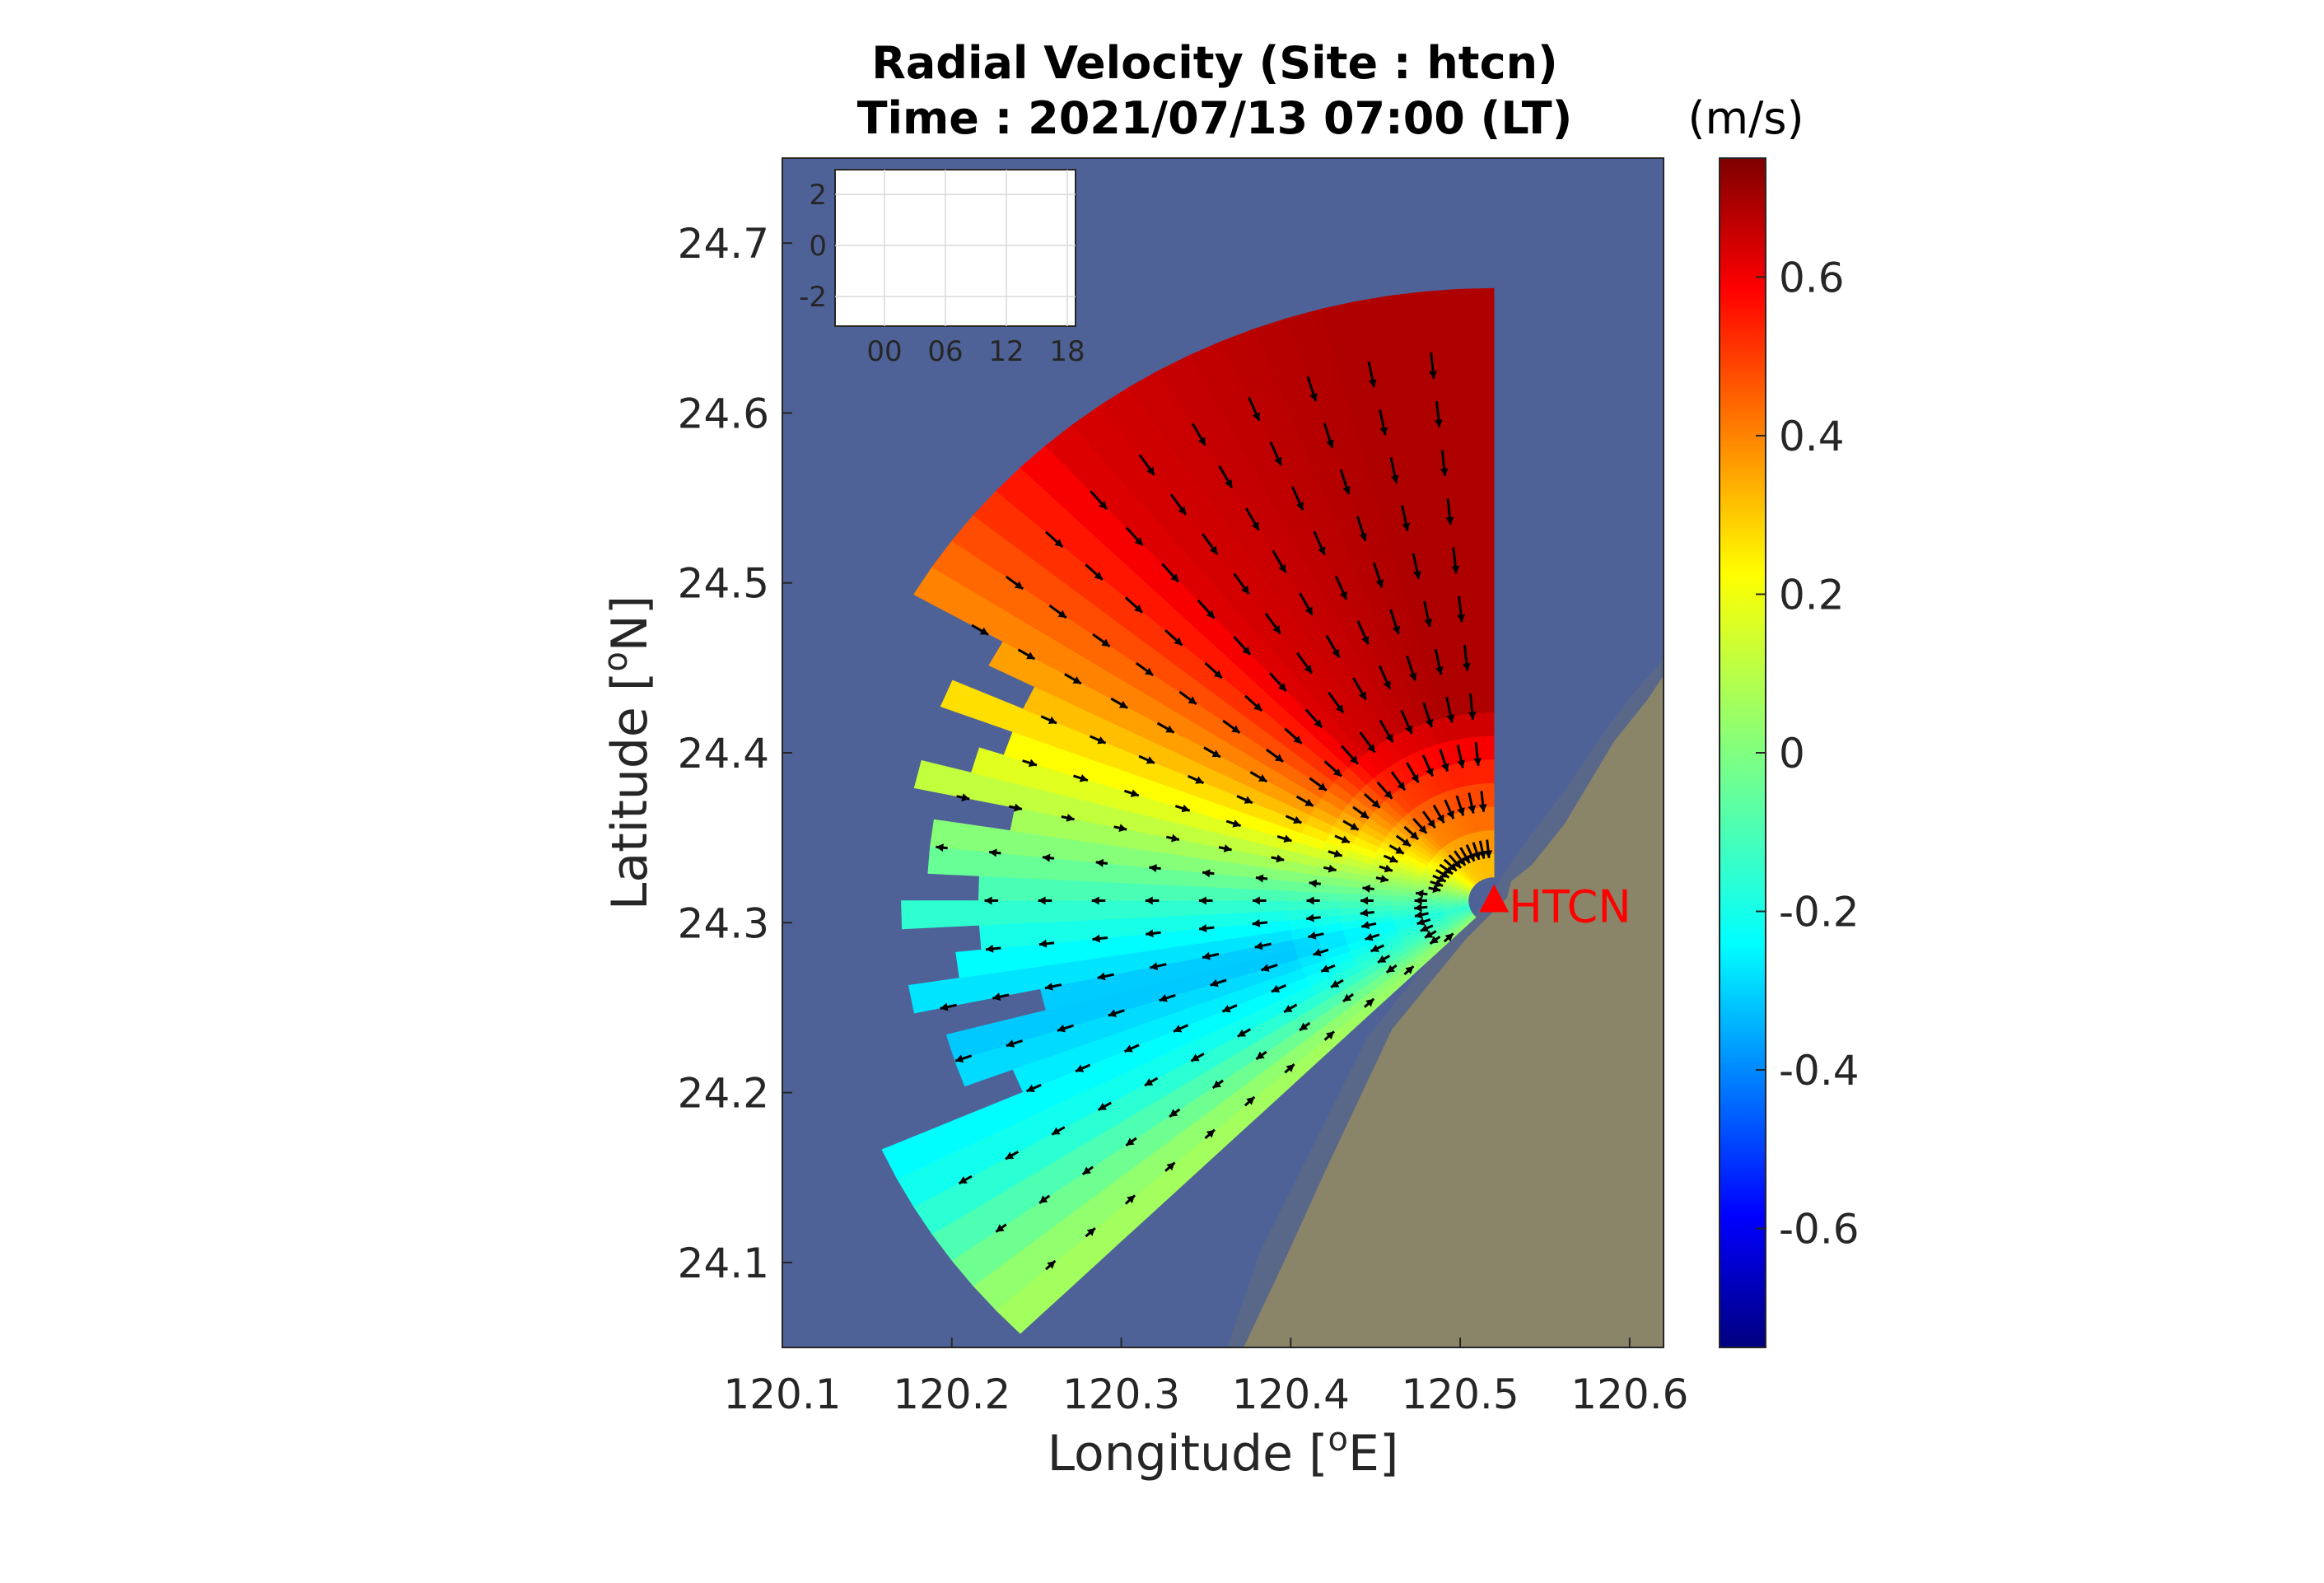  What do you see at coordinates (1445, 1003) in the screenshot?
I see `coastal-shelf` at bounding box center [1445, 1003].